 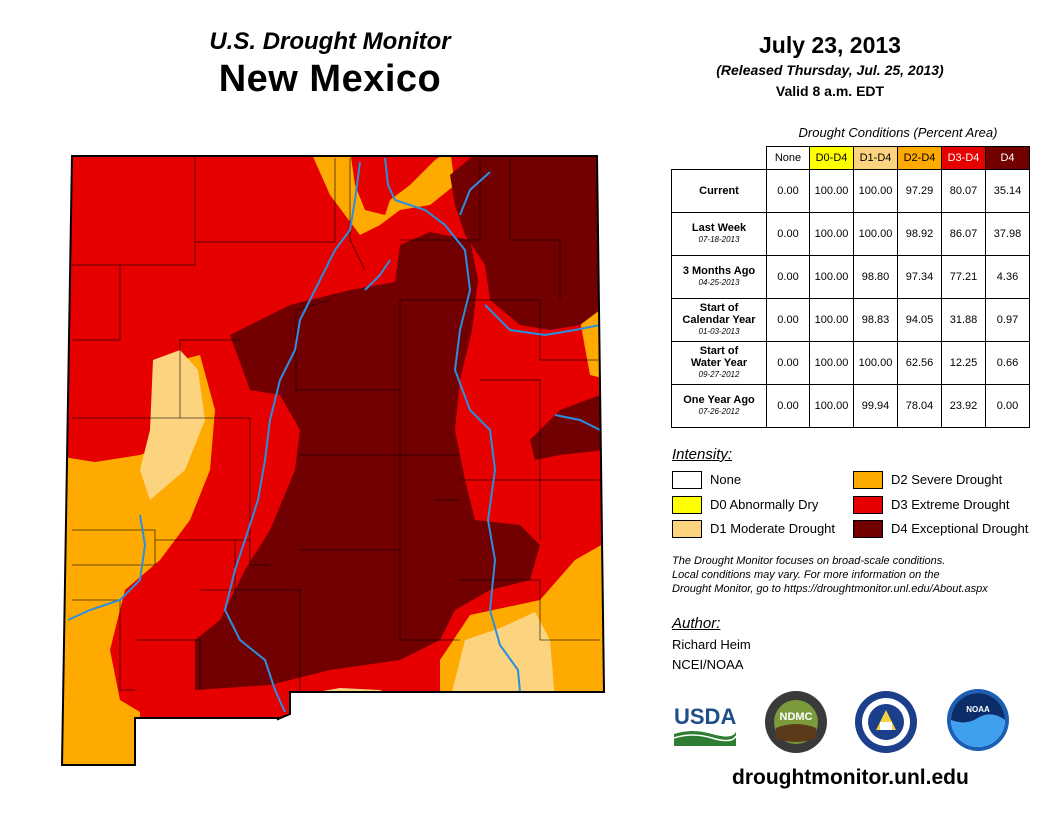 I want to click on legend-item: D0 Abnormally Dry, so click(x=767, y=505).